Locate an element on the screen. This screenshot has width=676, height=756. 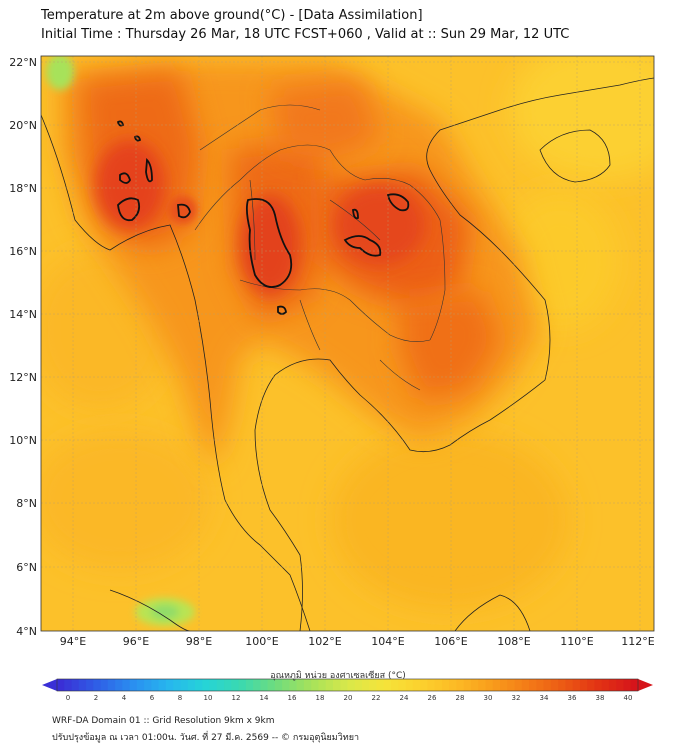
lon-label: 106°E is located at coordinates (450, 641).